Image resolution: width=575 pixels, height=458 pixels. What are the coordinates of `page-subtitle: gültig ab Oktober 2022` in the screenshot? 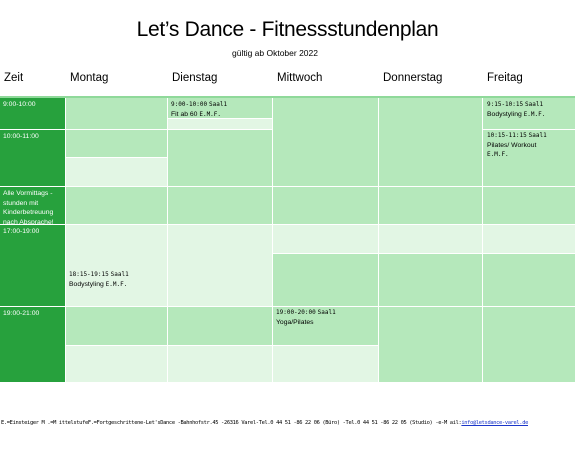 It's located at (274, 53).